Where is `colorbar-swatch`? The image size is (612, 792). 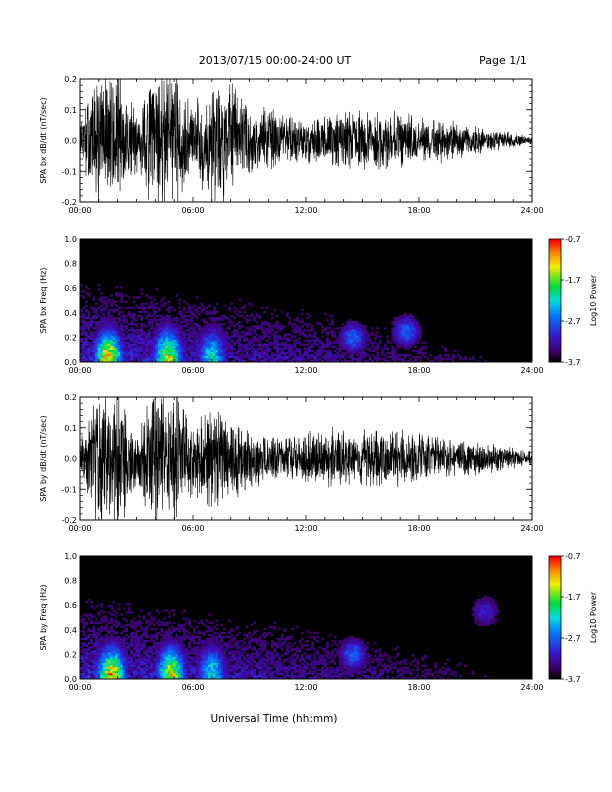 colorbar-swatch is located at coordinates (555, 258).